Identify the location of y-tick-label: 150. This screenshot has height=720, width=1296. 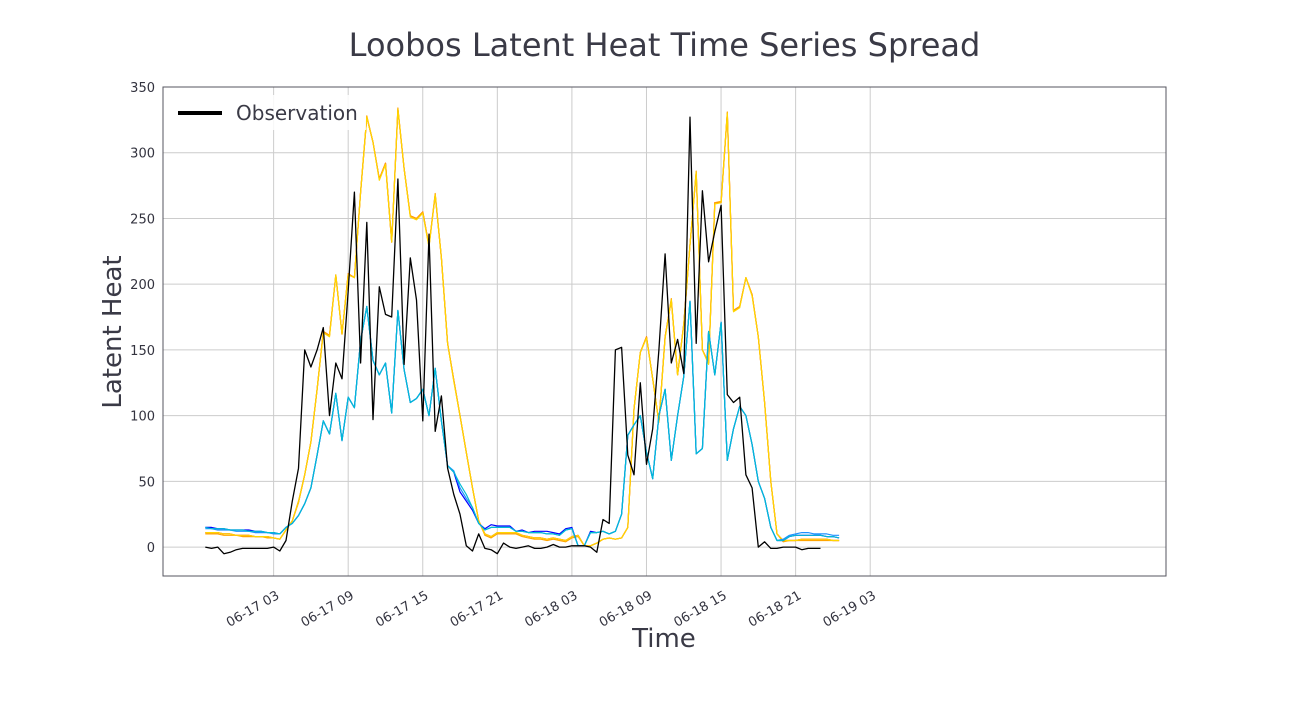
(142, 351).